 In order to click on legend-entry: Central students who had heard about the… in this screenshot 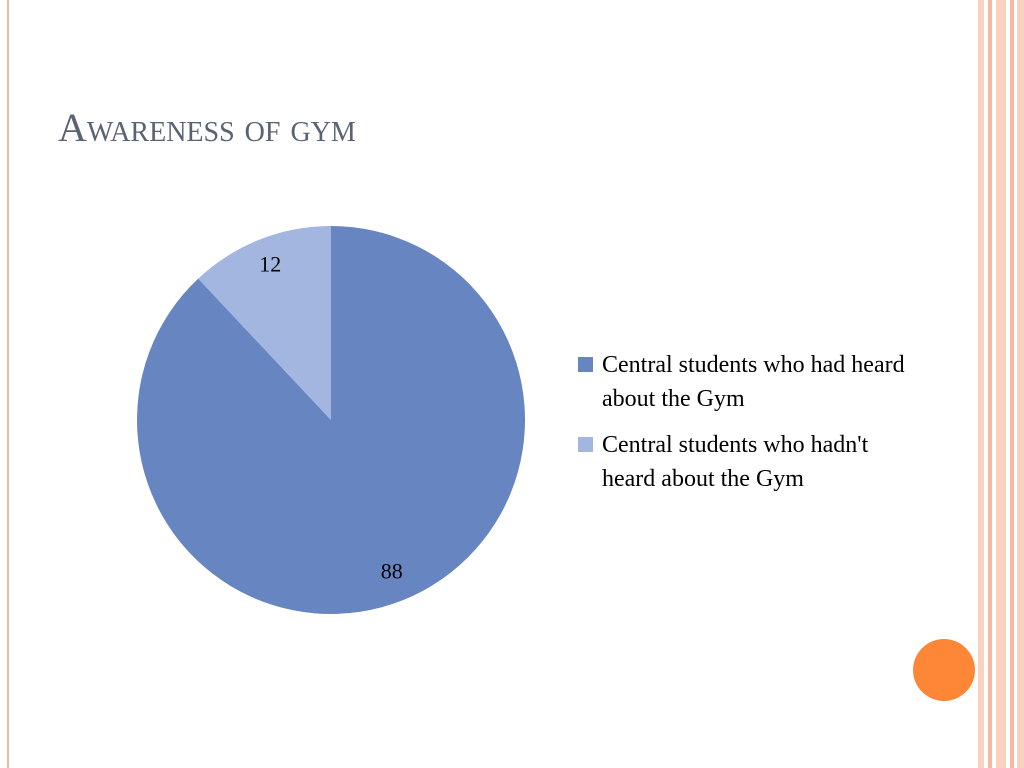, I will do `click(748, 382)`.